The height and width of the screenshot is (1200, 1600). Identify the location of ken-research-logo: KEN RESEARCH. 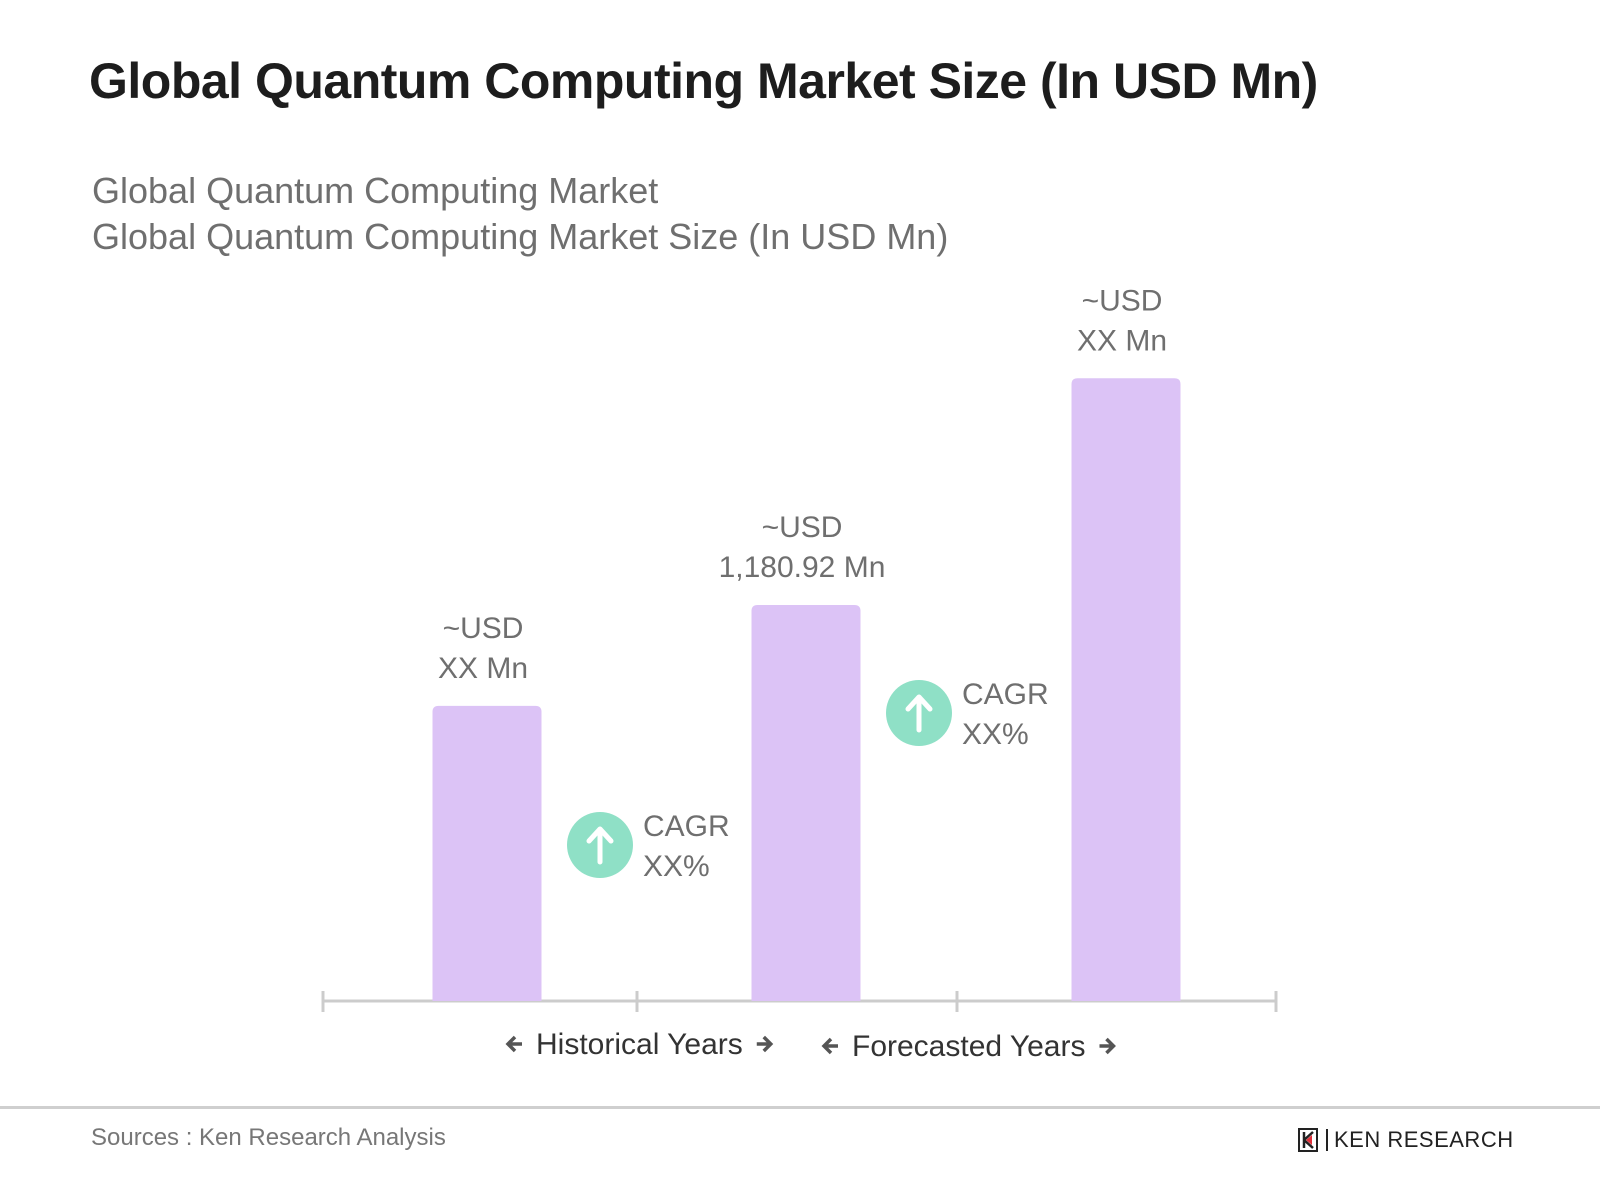
(1406, 1140).